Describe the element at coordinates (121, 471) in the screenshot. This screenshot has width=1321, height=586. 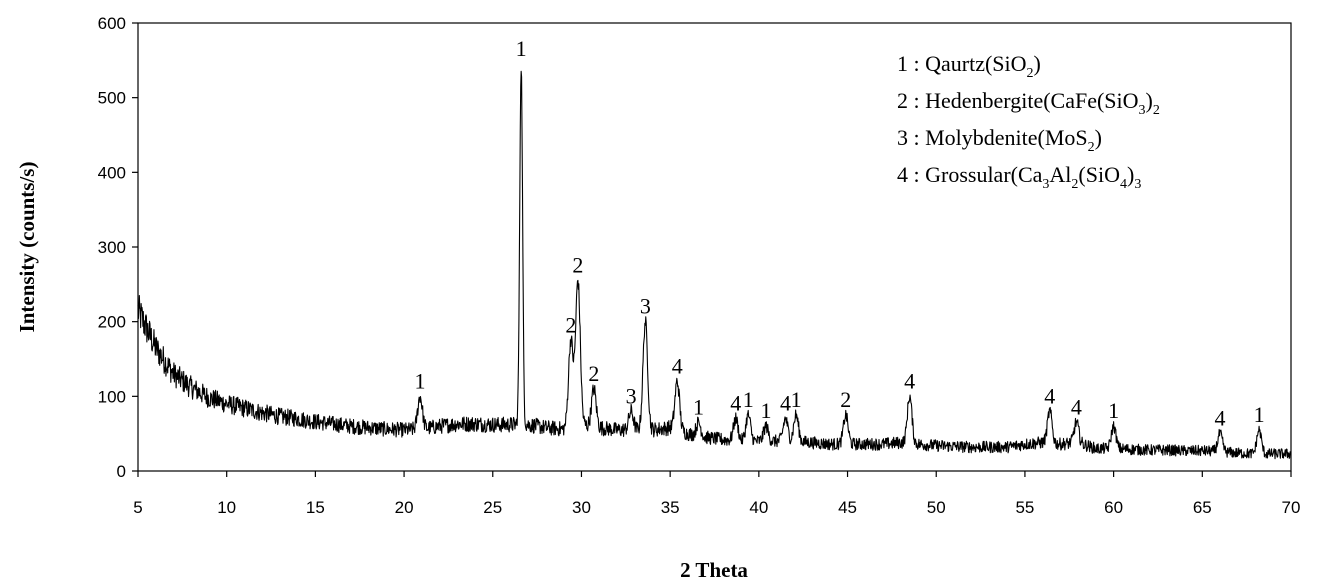
I see `y-tick-label: 0` at that location.